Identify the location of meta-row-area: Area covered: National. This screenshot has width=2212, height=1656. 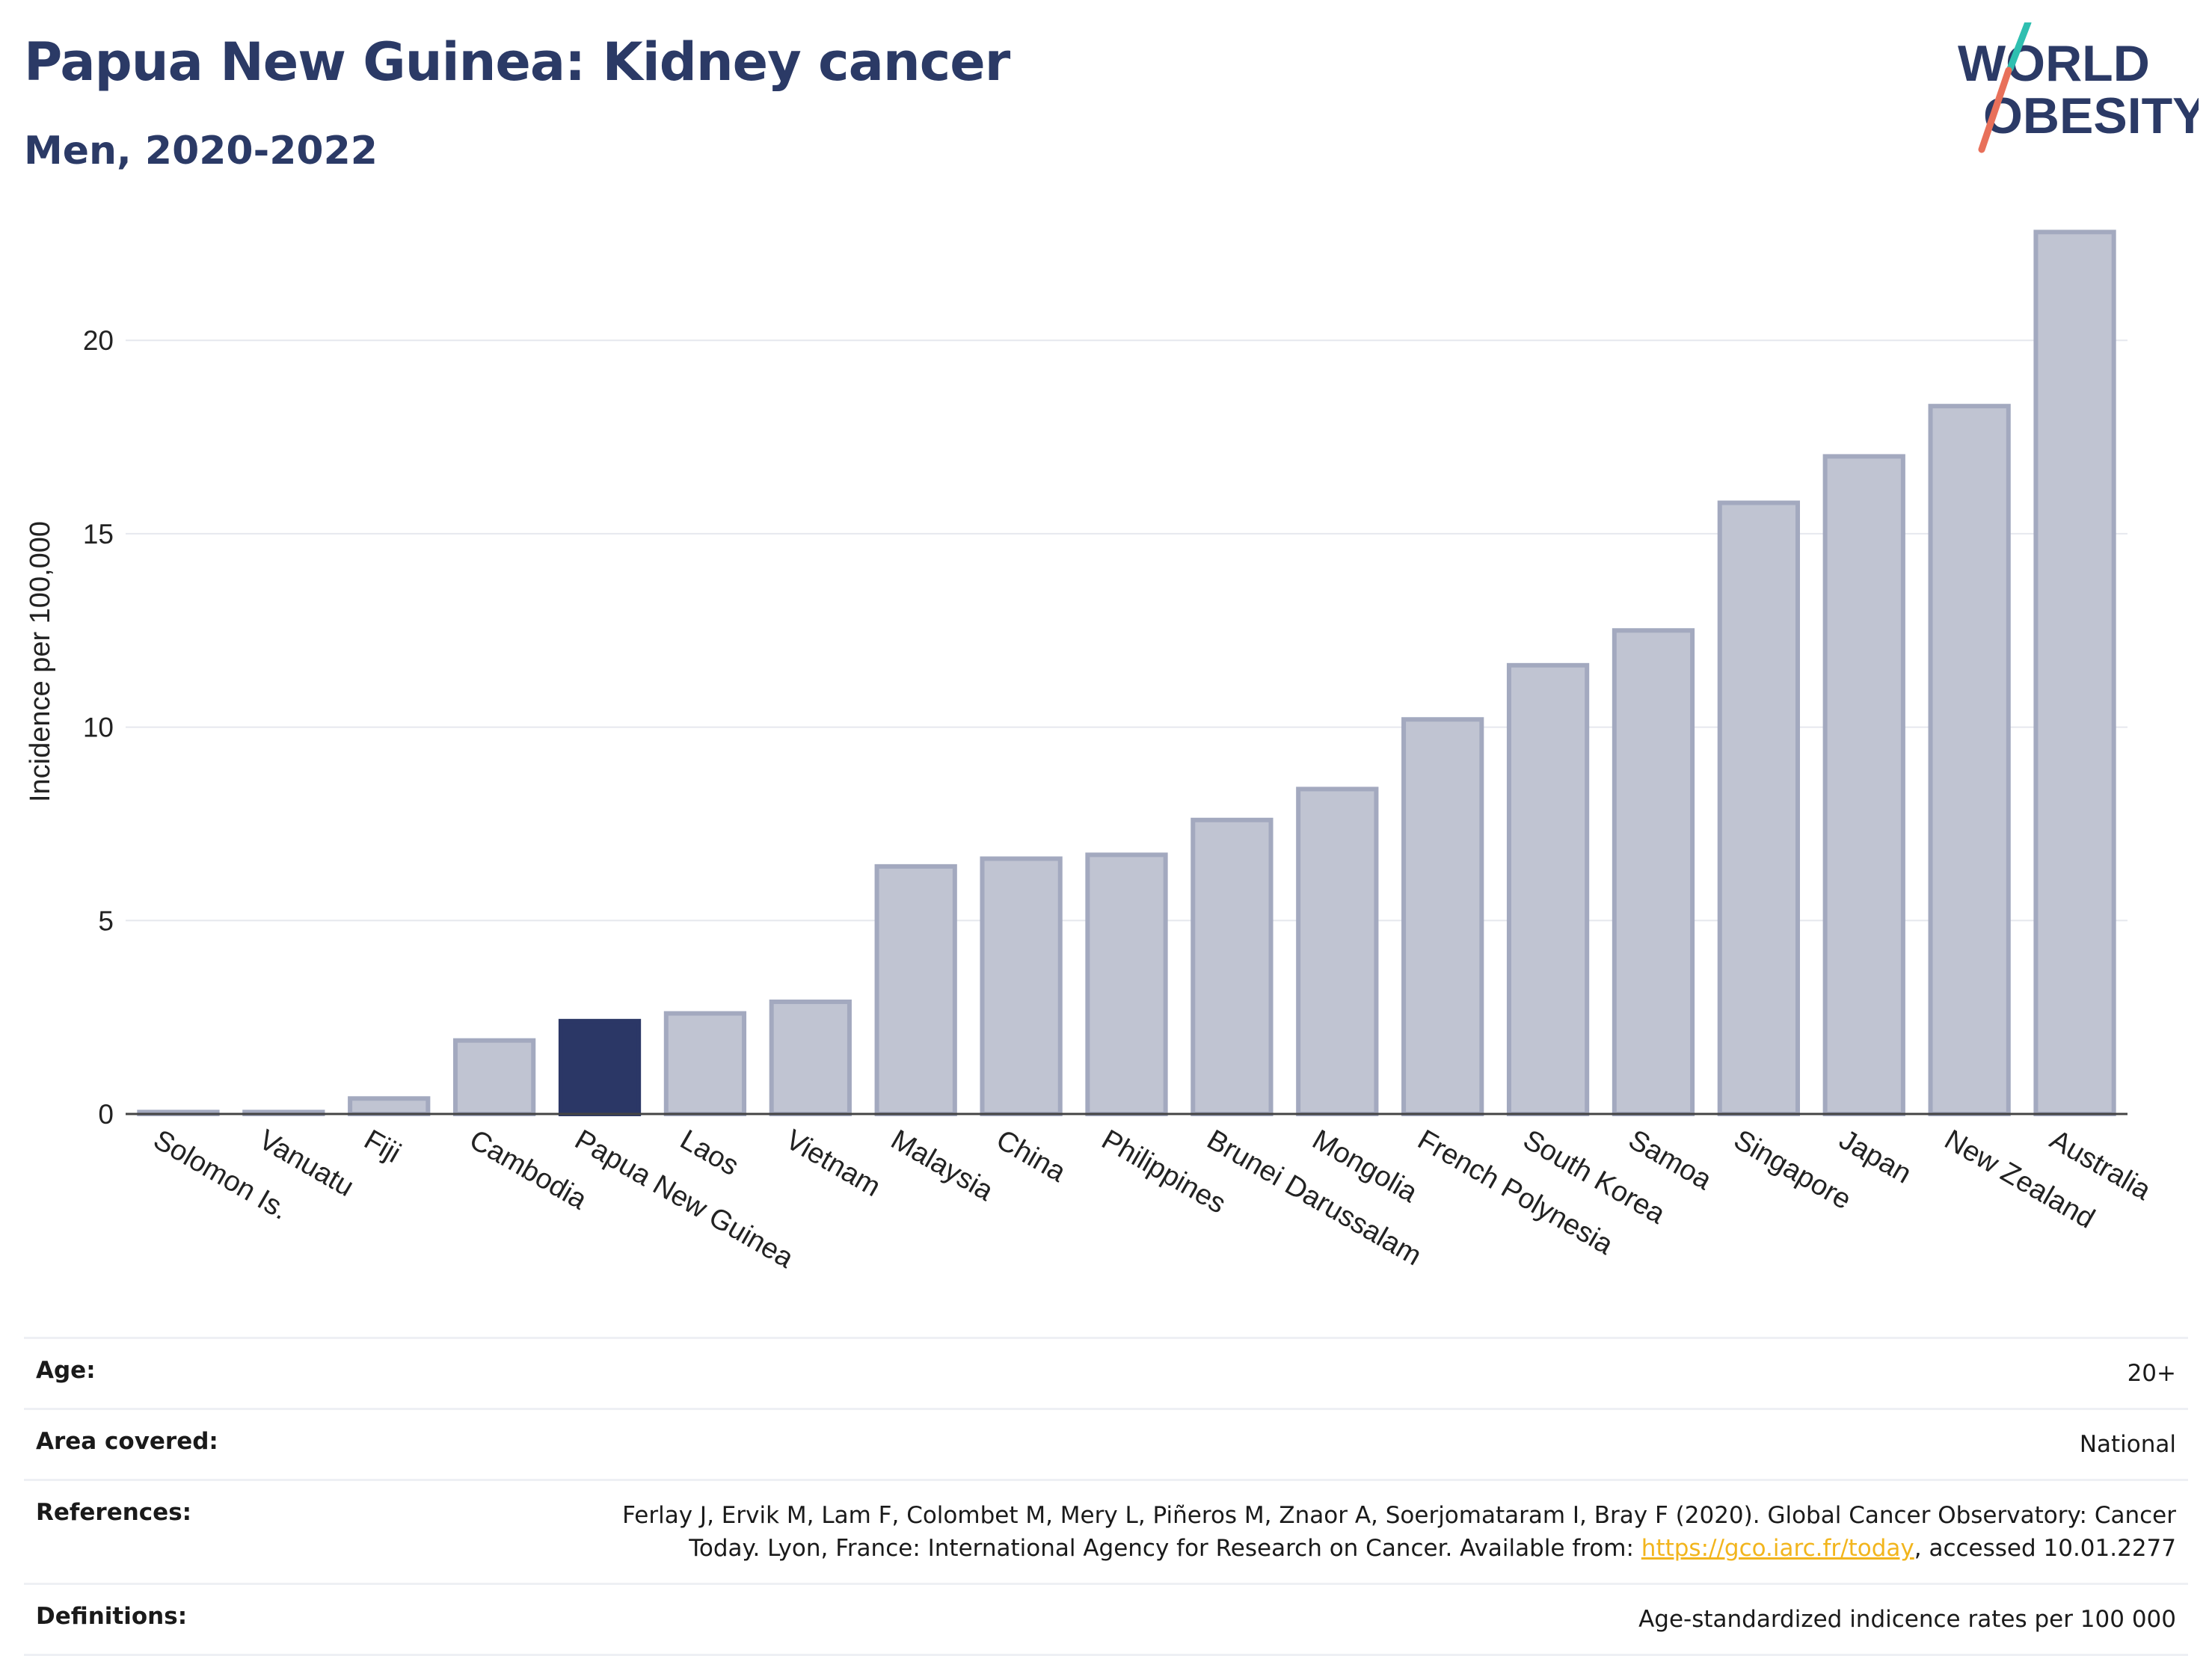
(1106, 1443).